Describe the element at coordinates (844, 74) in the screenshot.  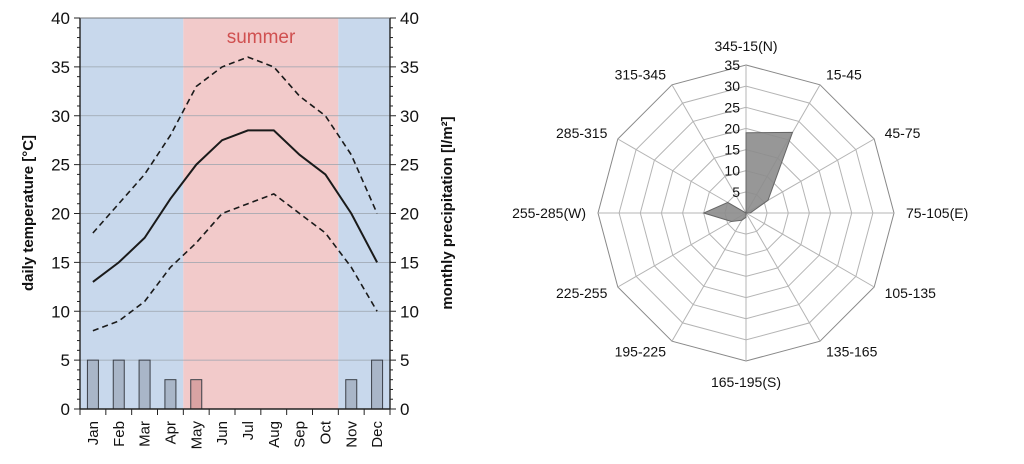
I see `radar-category-label: 15-45` at that location.